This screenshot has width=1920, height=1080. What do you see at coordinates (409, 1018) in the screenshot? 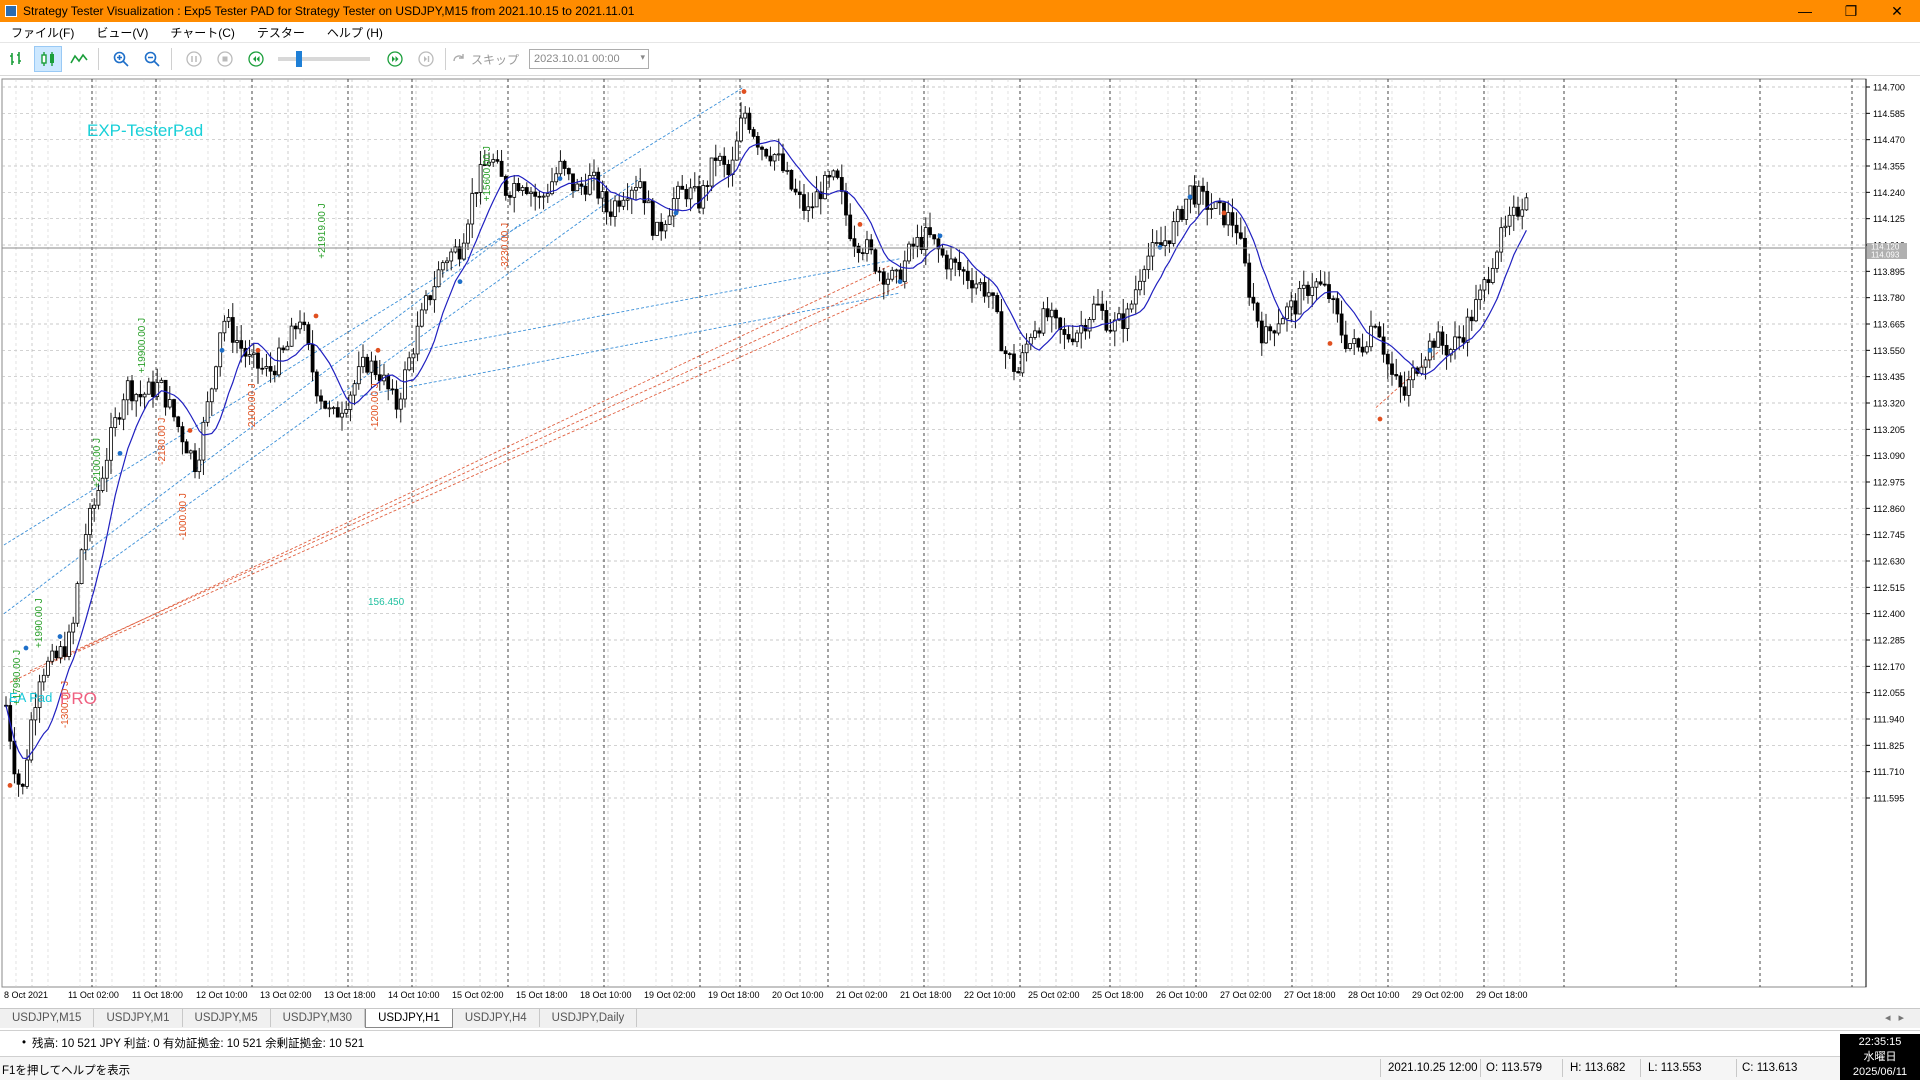
I see `tab-usdjpy-h1: USDJPY,H1` at bounding box center [409, 1018].